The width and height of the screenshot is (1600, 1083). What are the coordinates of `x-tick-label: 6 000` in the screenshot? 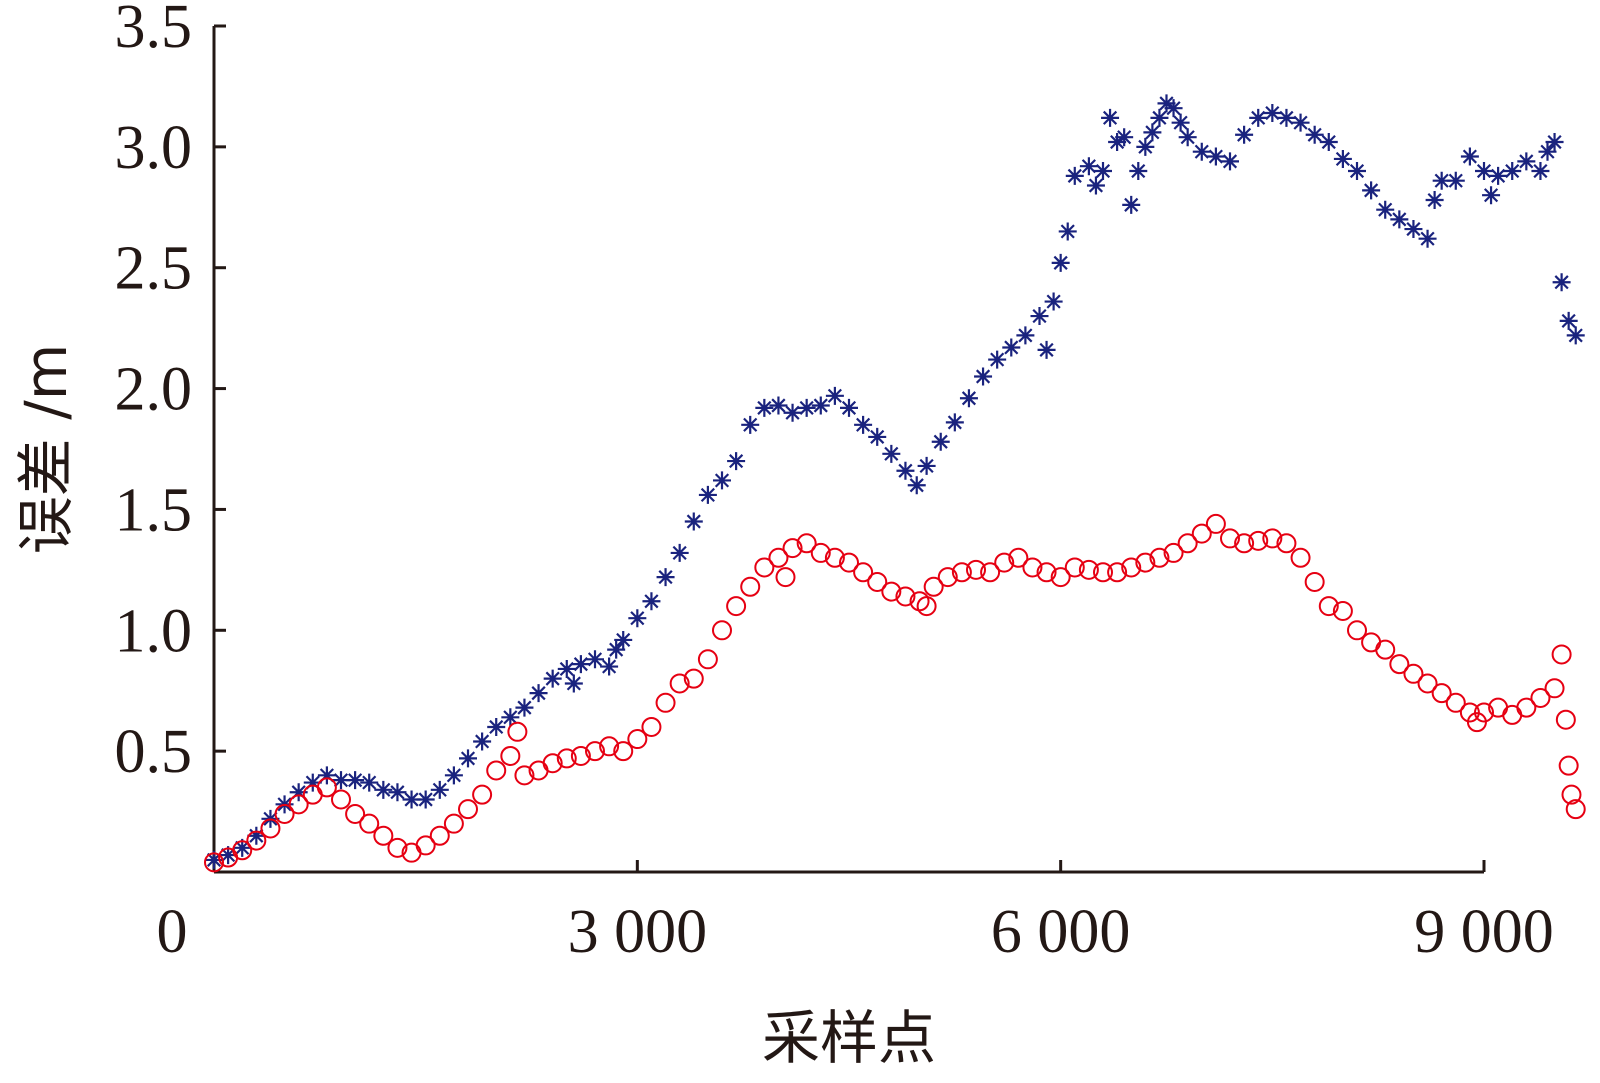 It's located at (1061, 932).